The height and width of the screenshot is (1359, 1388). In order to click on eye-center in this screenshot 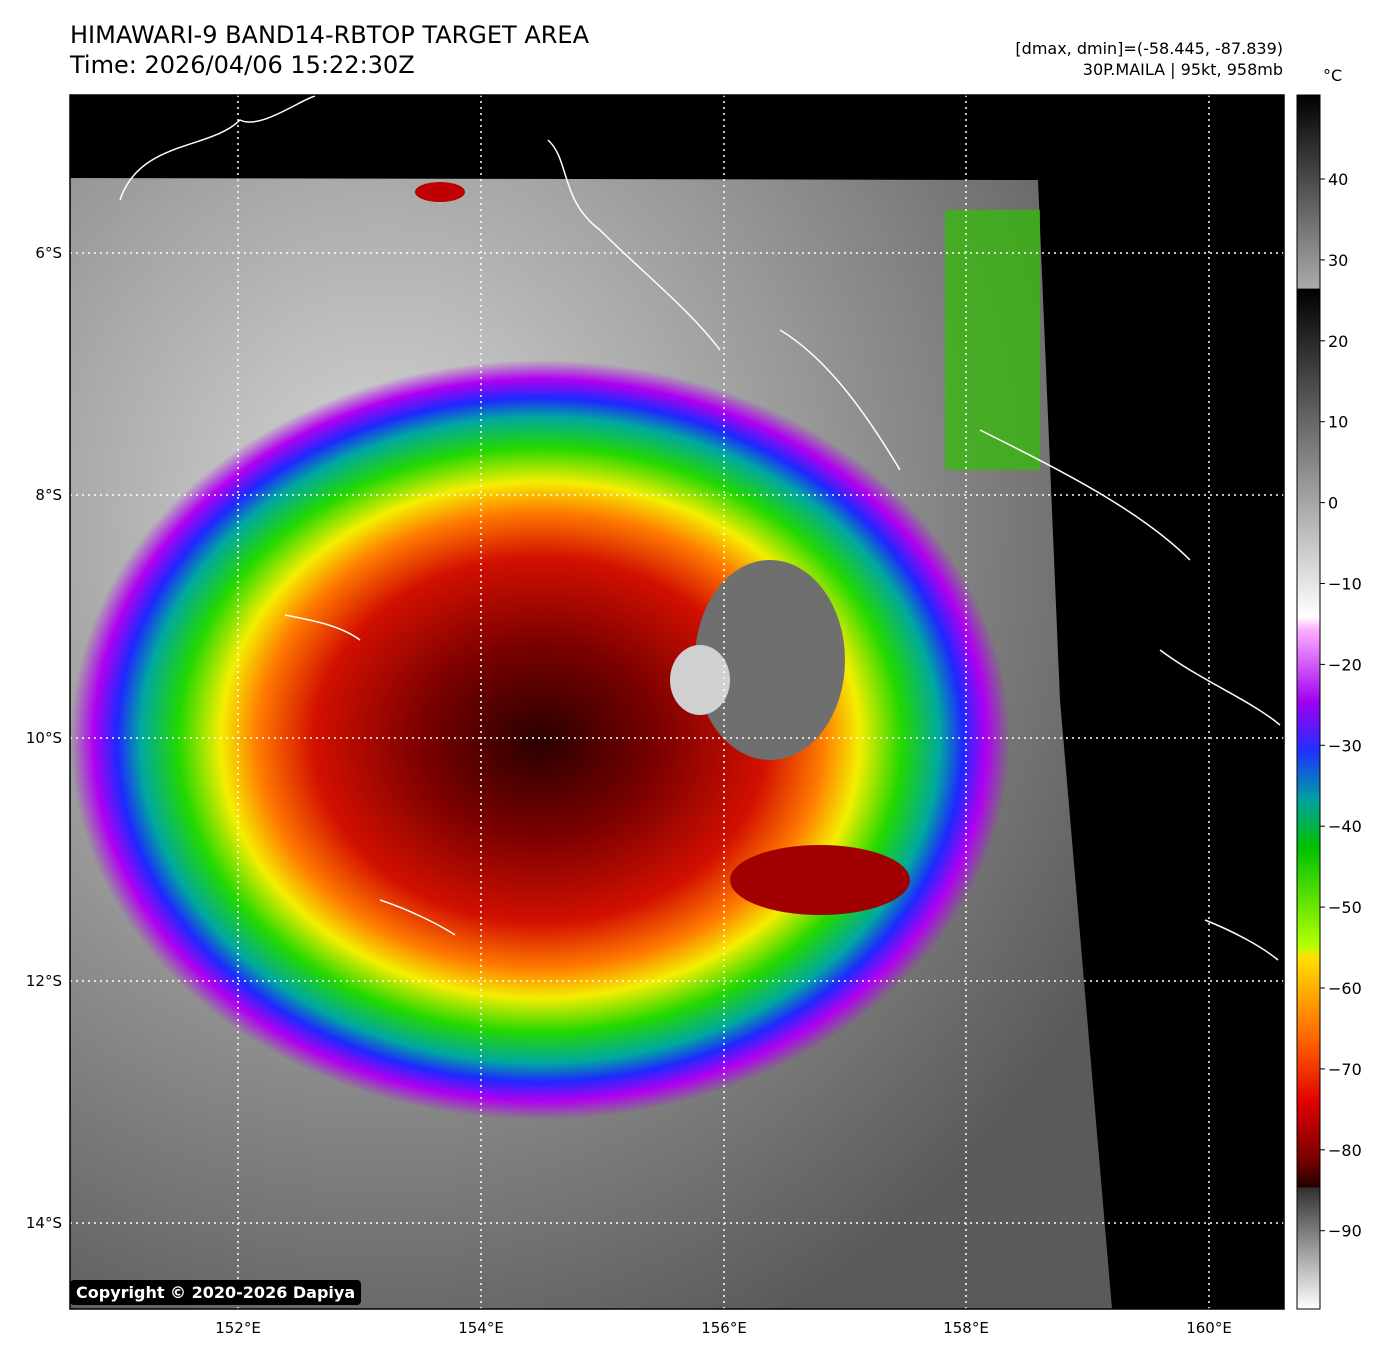, I will do `click(700, 680)`.